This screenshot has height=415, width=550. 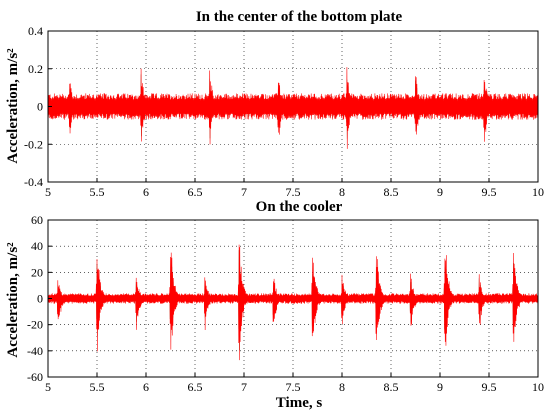 I want to click on y-tick-labels: -60 -40 -20 0 20 40 60, so click(x=39, y=298).